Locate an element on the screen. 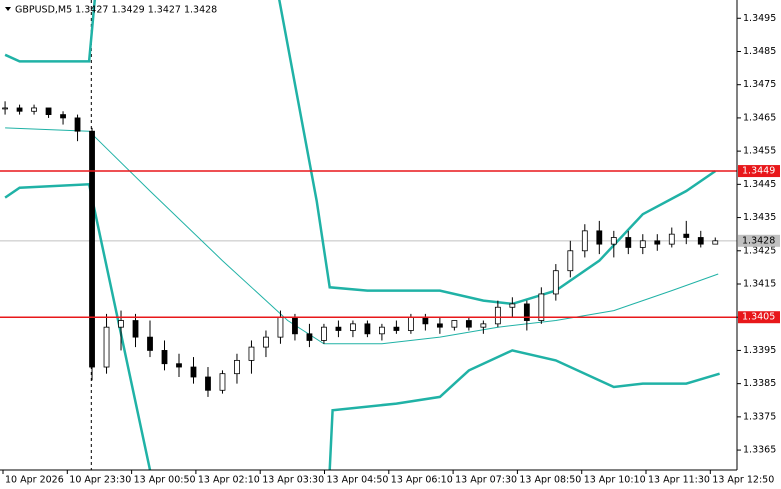 The image size is (781, 489). x-tick-label: 13 Apr 08:50 is located at coordinates (550, 480).